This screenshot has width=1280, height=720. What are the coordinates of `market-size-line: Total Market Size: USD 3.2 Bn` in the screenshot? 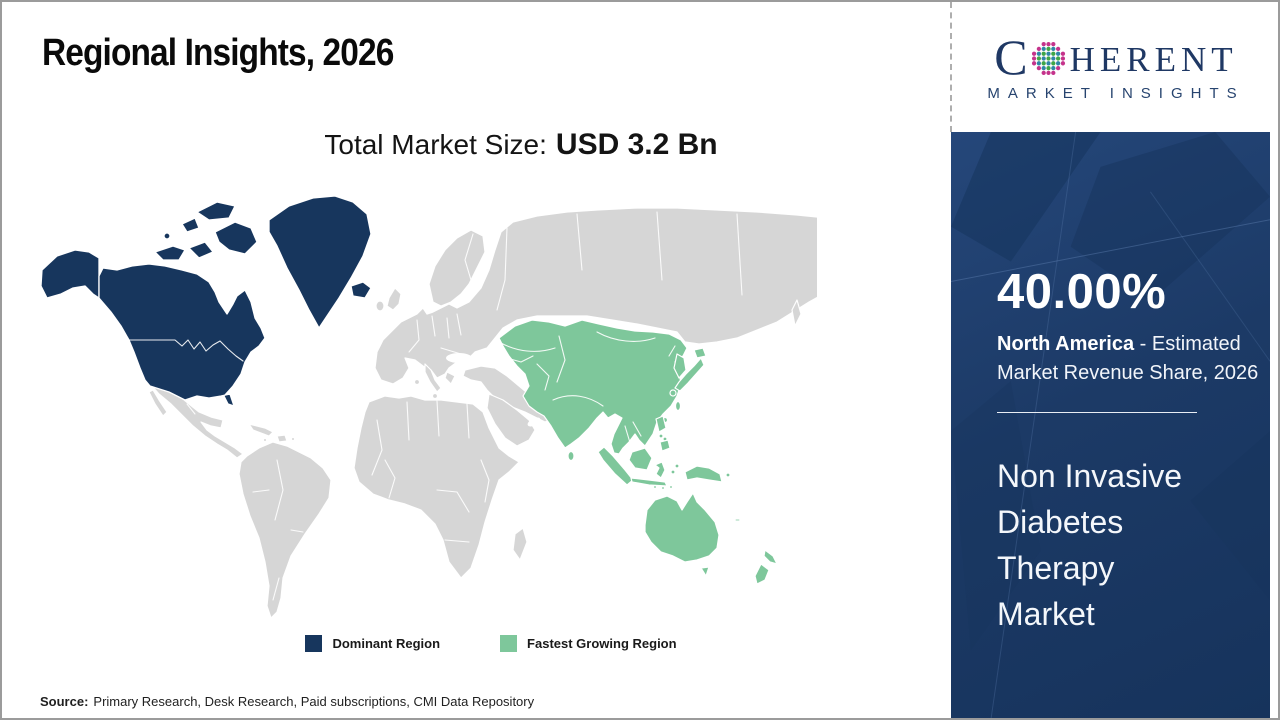 It's located at (476, 145).